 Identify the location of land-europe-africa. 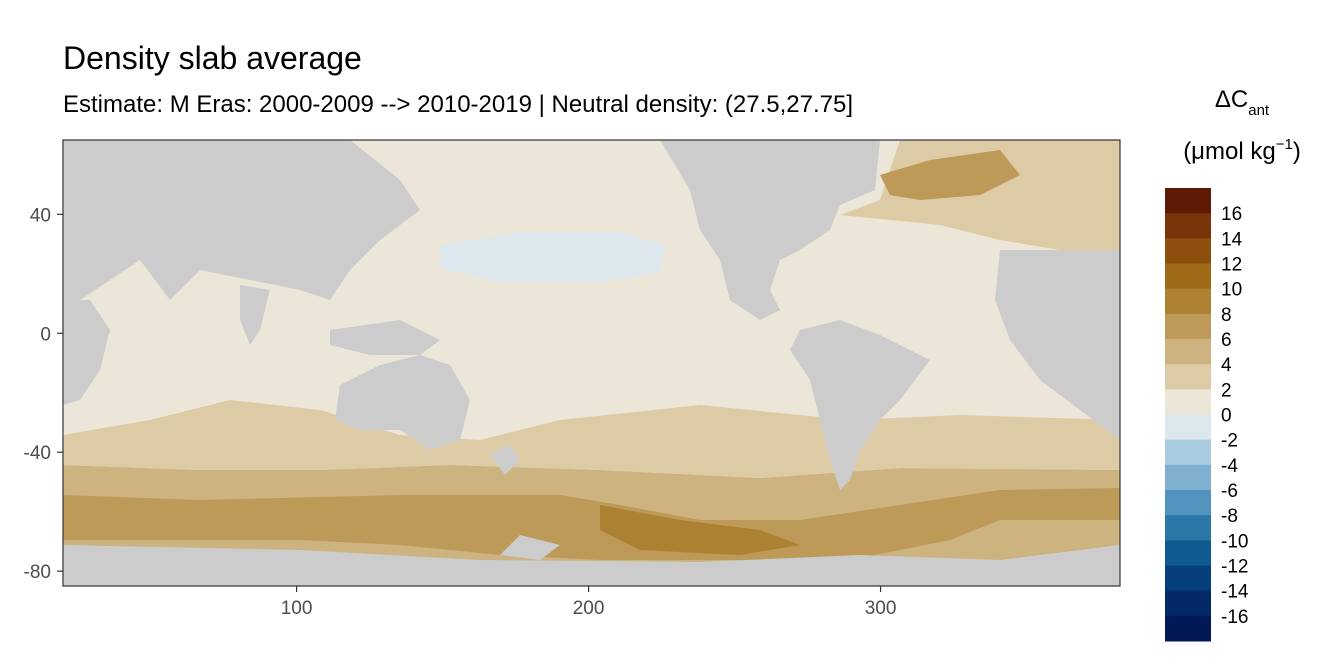
(1057, 345).